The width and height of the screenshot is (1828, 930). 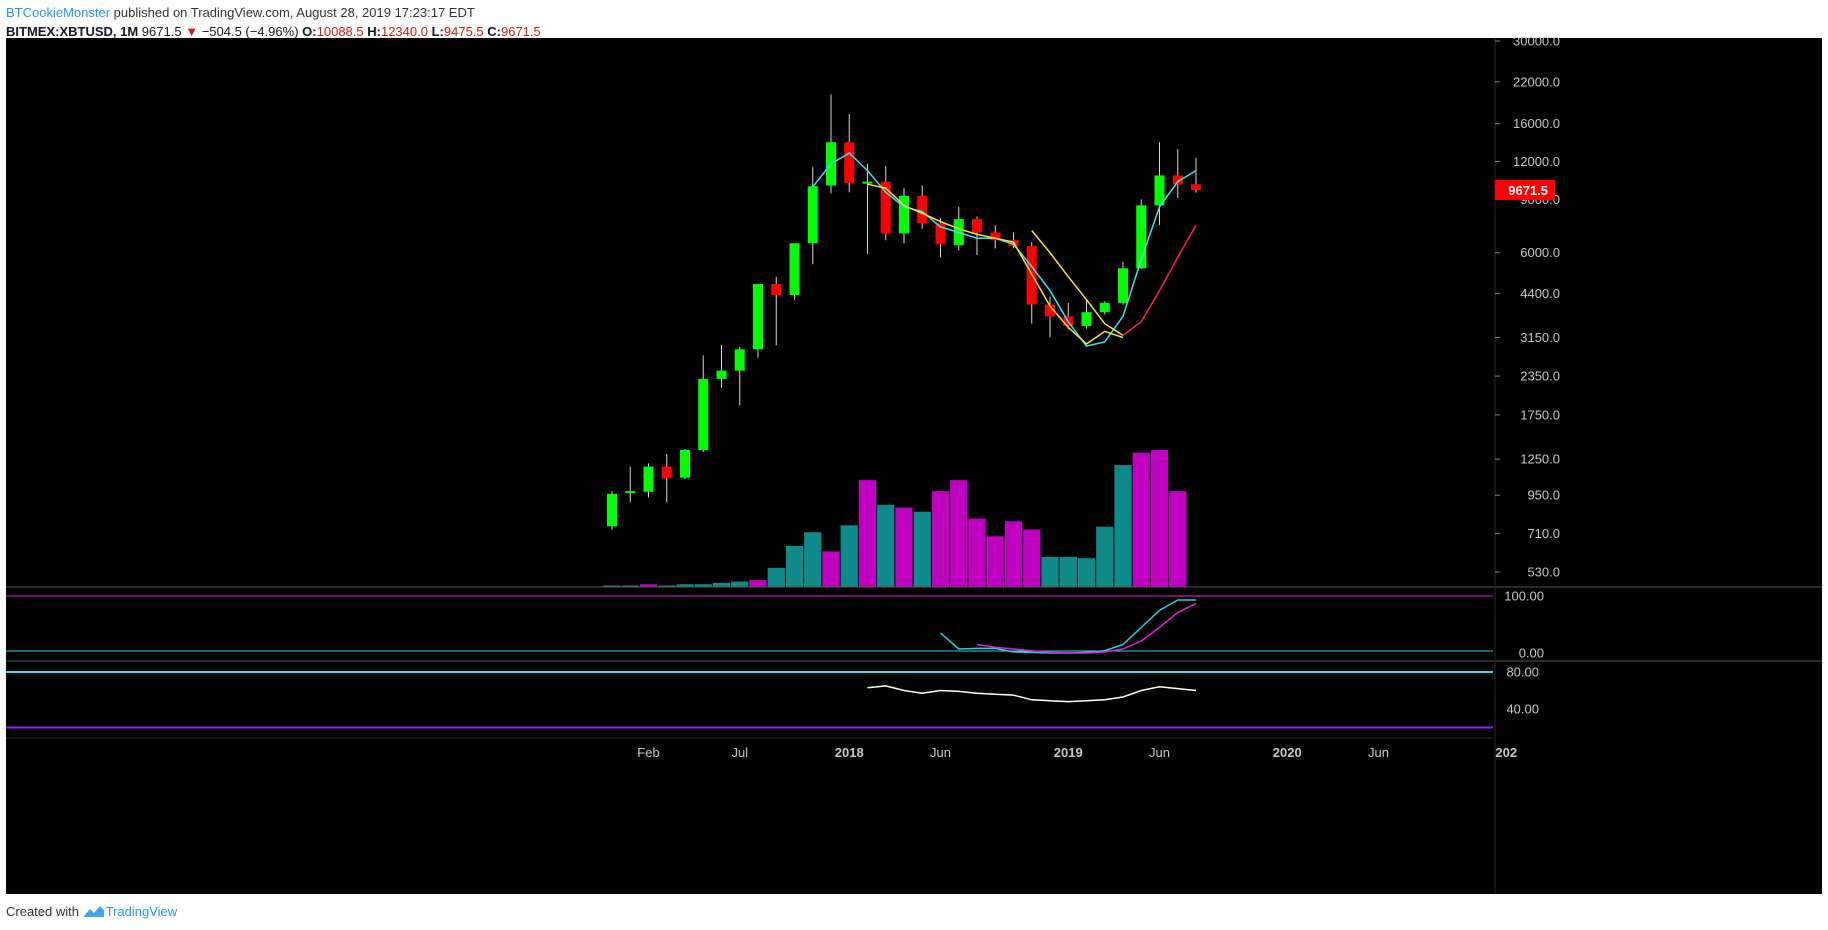 I want to click on rsi-axis-label: 40.00, so click(x=1522, y=709).